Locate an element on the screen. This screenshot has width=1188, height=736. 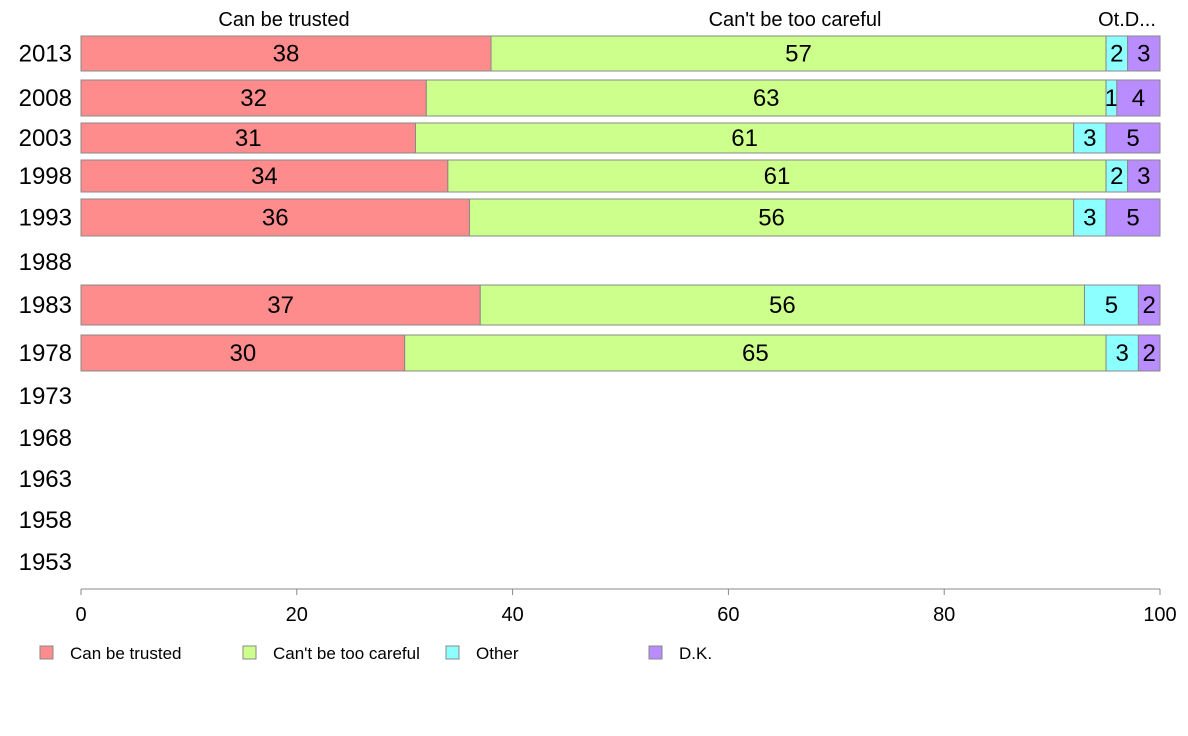
data-label-1983-series-2: 5 is located at coordinates (1111, 305).